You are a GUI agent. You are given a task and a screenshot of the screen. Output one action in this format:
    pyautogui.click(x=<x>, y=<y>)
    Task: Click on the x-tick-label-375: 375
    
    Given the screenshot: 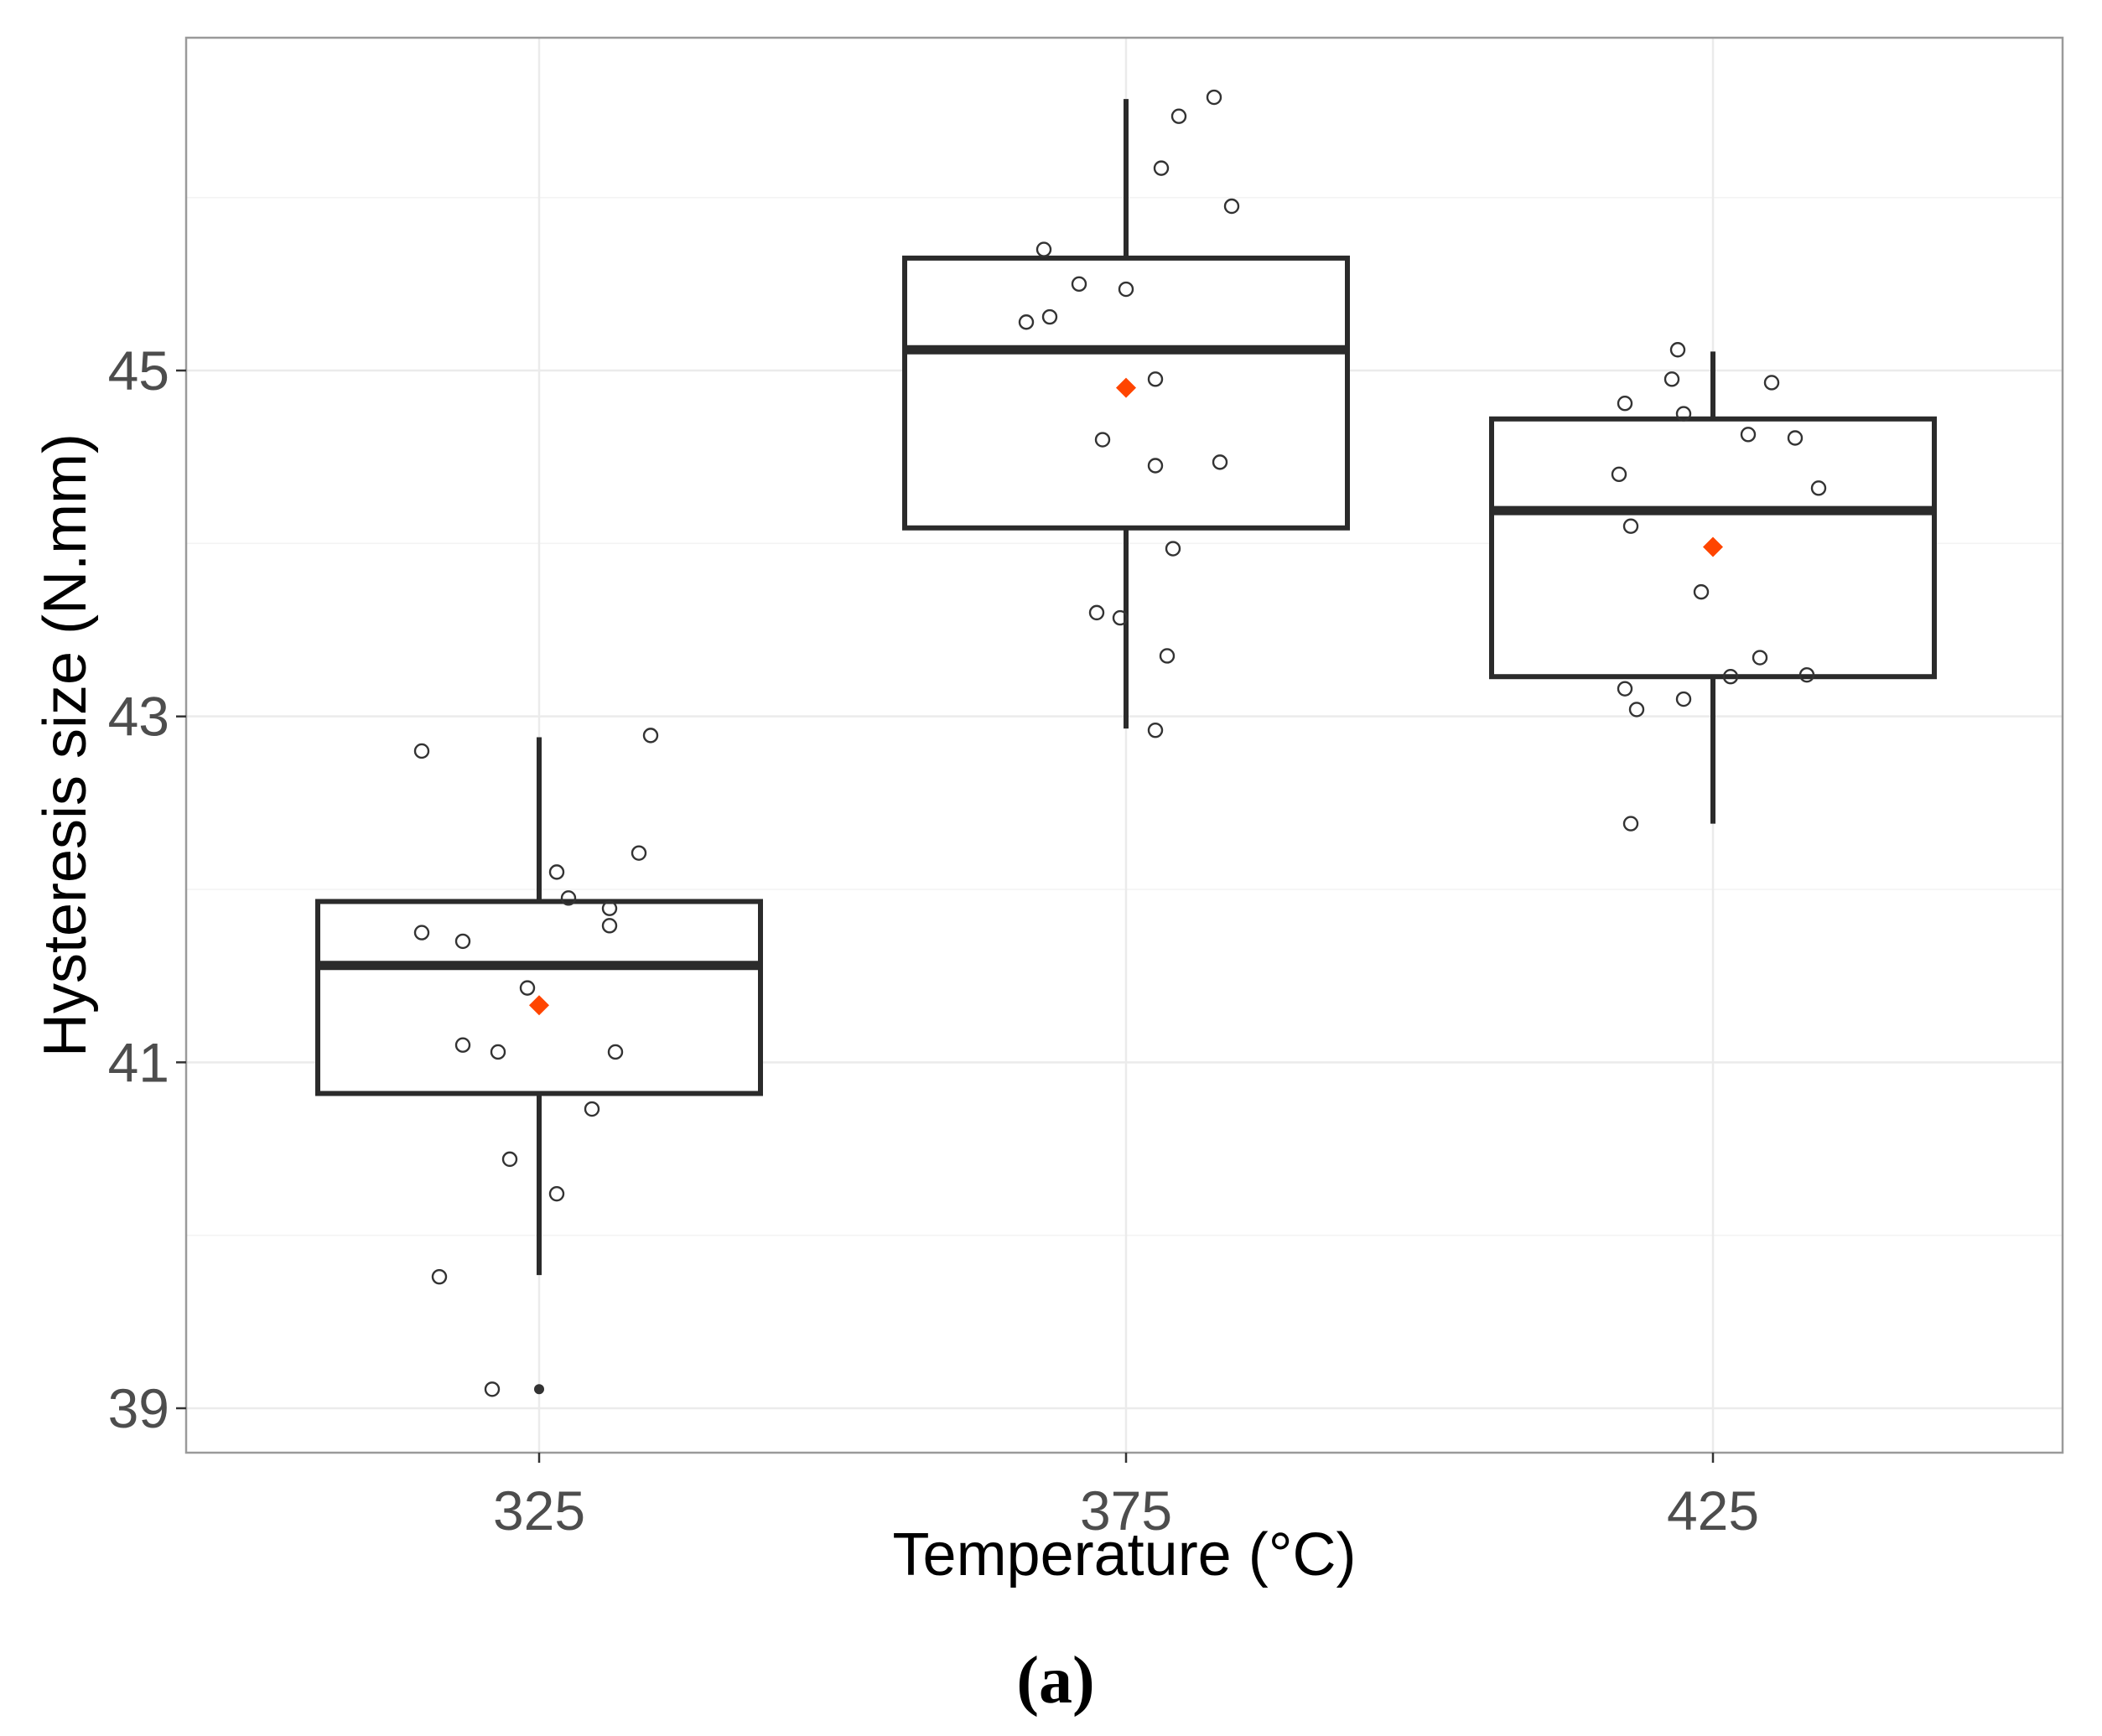 What is the action you would take?
    pyautogui.click(x=1126, y=1510)
    